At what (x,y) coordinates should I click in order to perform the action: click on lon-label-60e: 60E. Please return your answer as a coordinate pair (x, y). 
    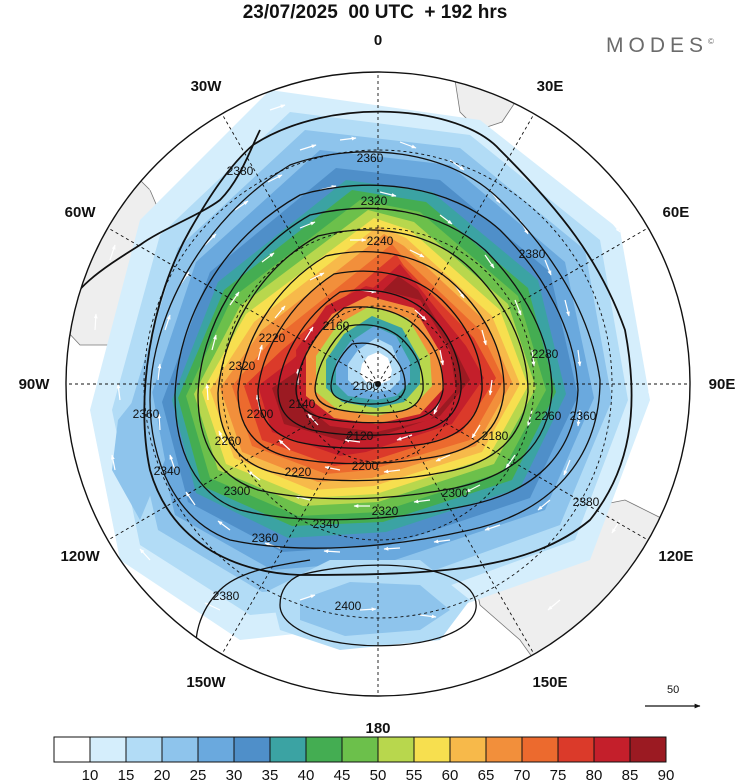
    Looking at the image, I should click on (676, 212).